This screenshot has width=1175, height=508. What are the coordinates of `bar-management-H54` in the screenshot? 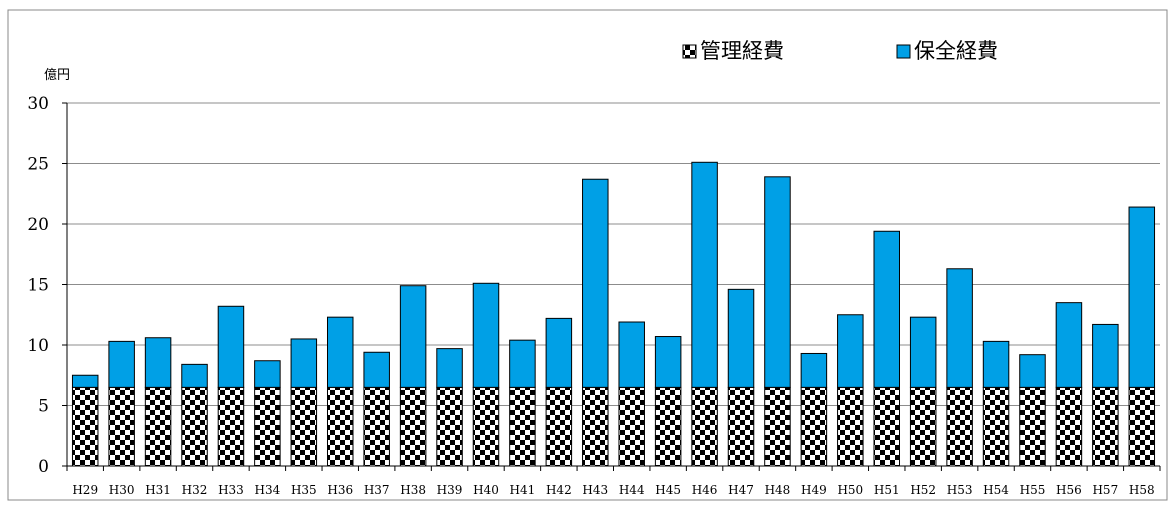 It's located at (996, 426).